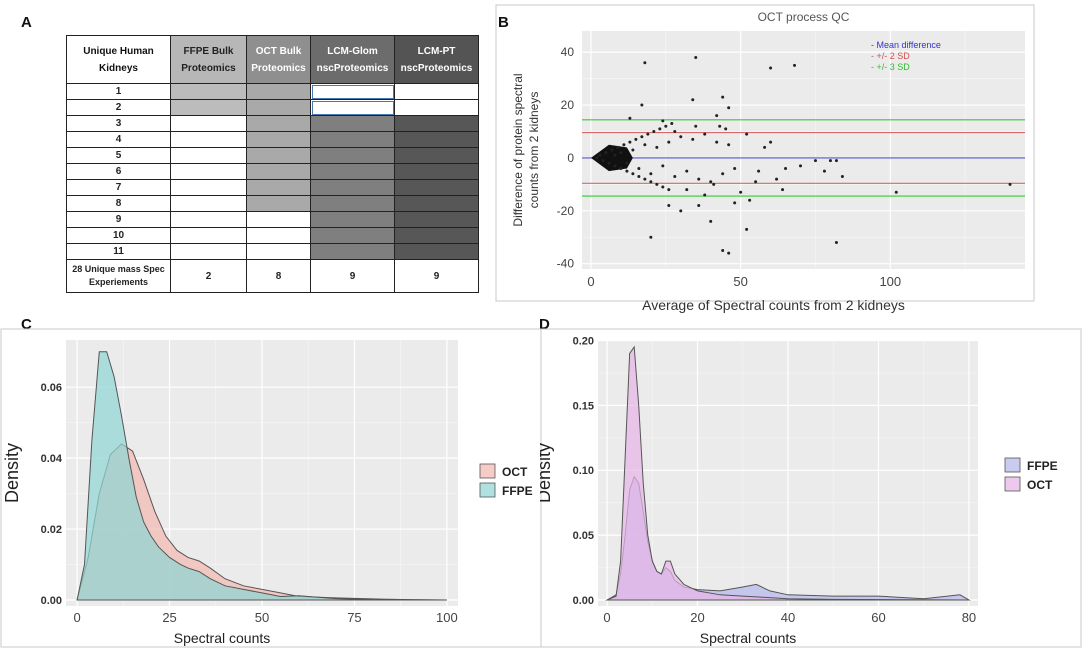 The width and height of the screenshot is (1084, 652). I want to click on legend-entry: - Mean difference, so click(906, 45).